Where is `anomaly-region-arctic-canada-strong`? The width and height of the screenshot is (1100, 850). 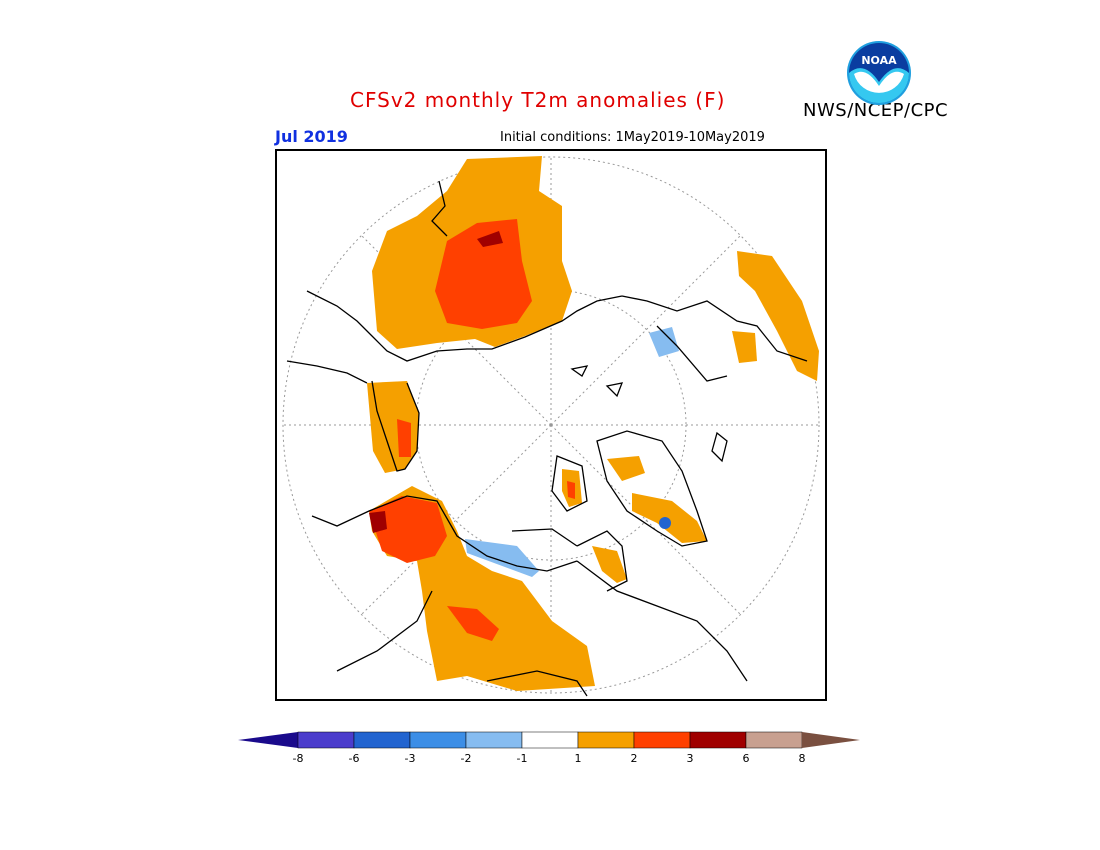 anomaly-region-arctic-canada-strong is located at coordinates (571, 490).